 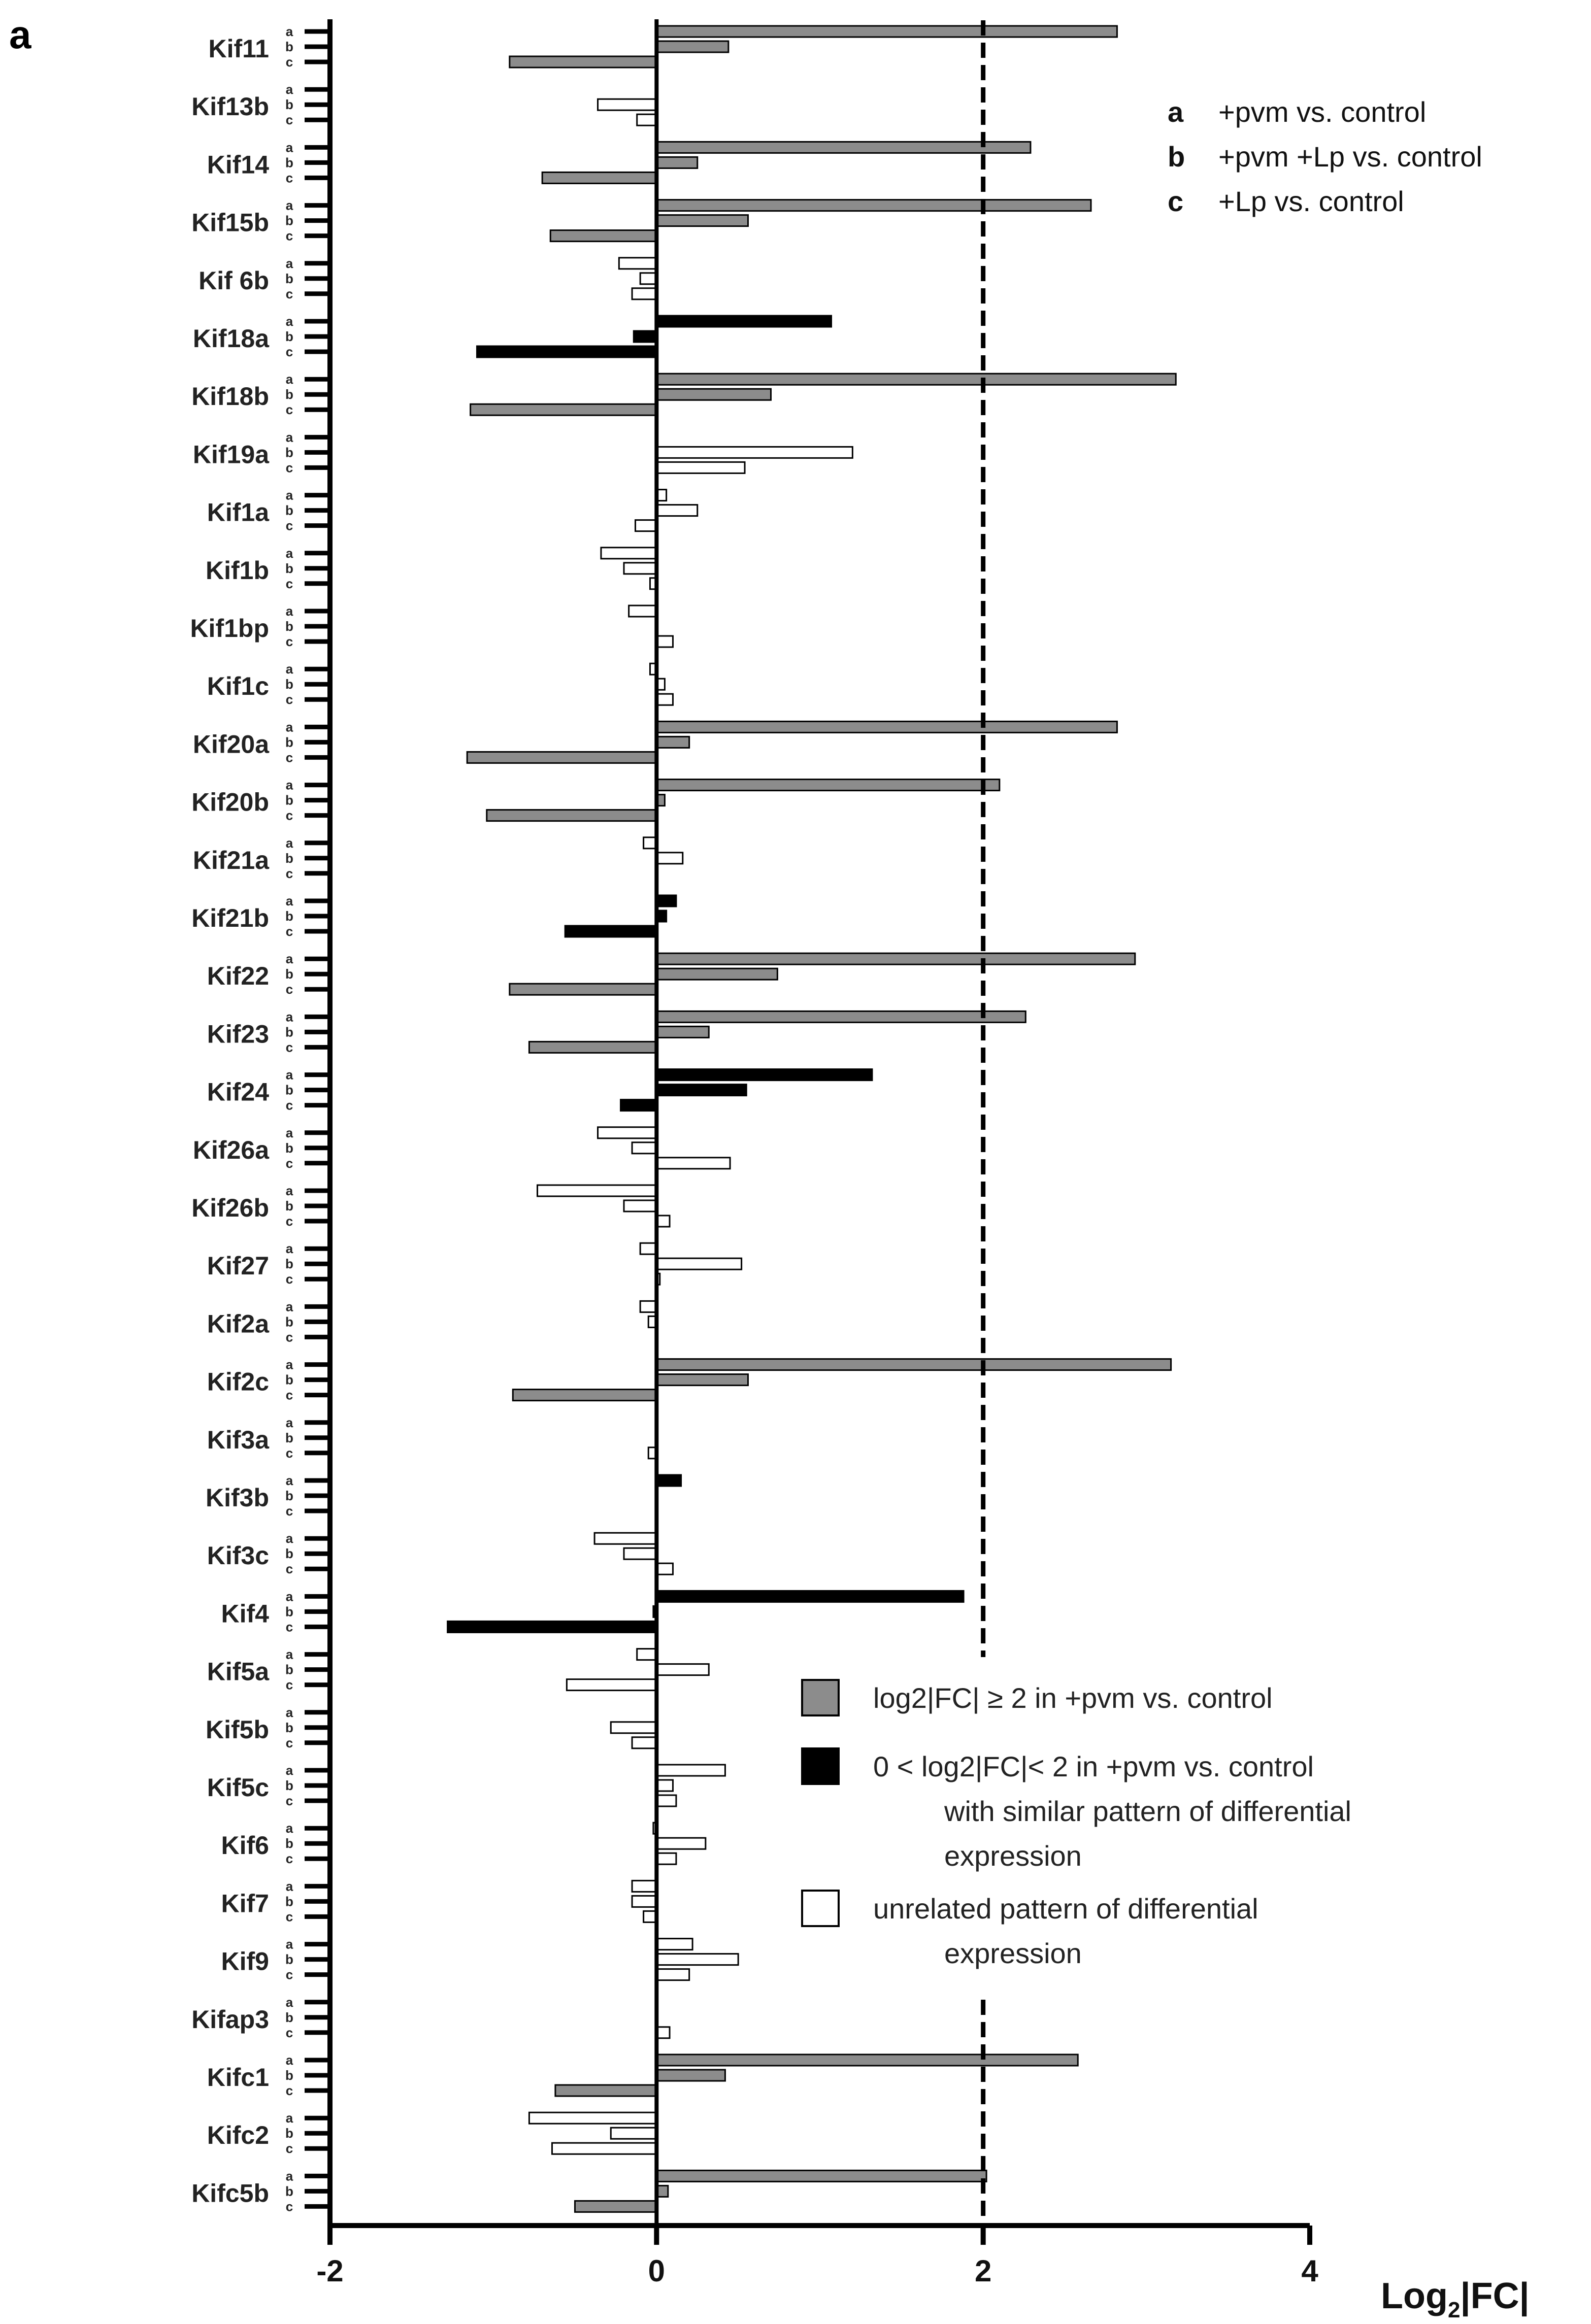 I want to click on gene-label: Kif24, so click(x=238, y=1092).